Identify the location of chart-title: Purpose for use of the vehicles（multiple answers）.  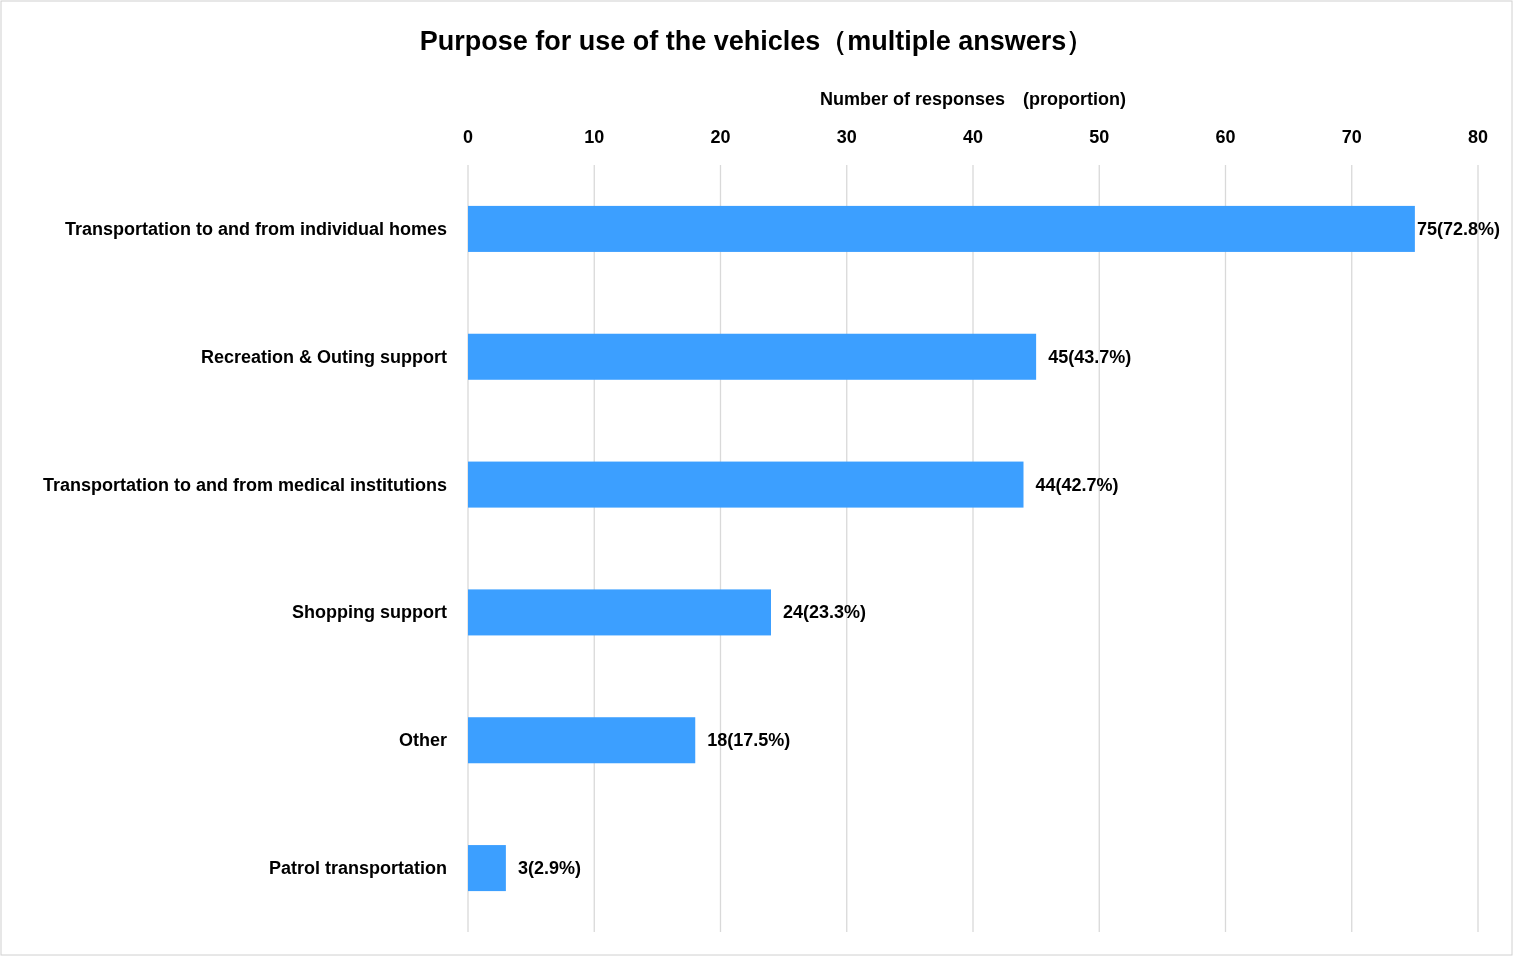
(756, 41).